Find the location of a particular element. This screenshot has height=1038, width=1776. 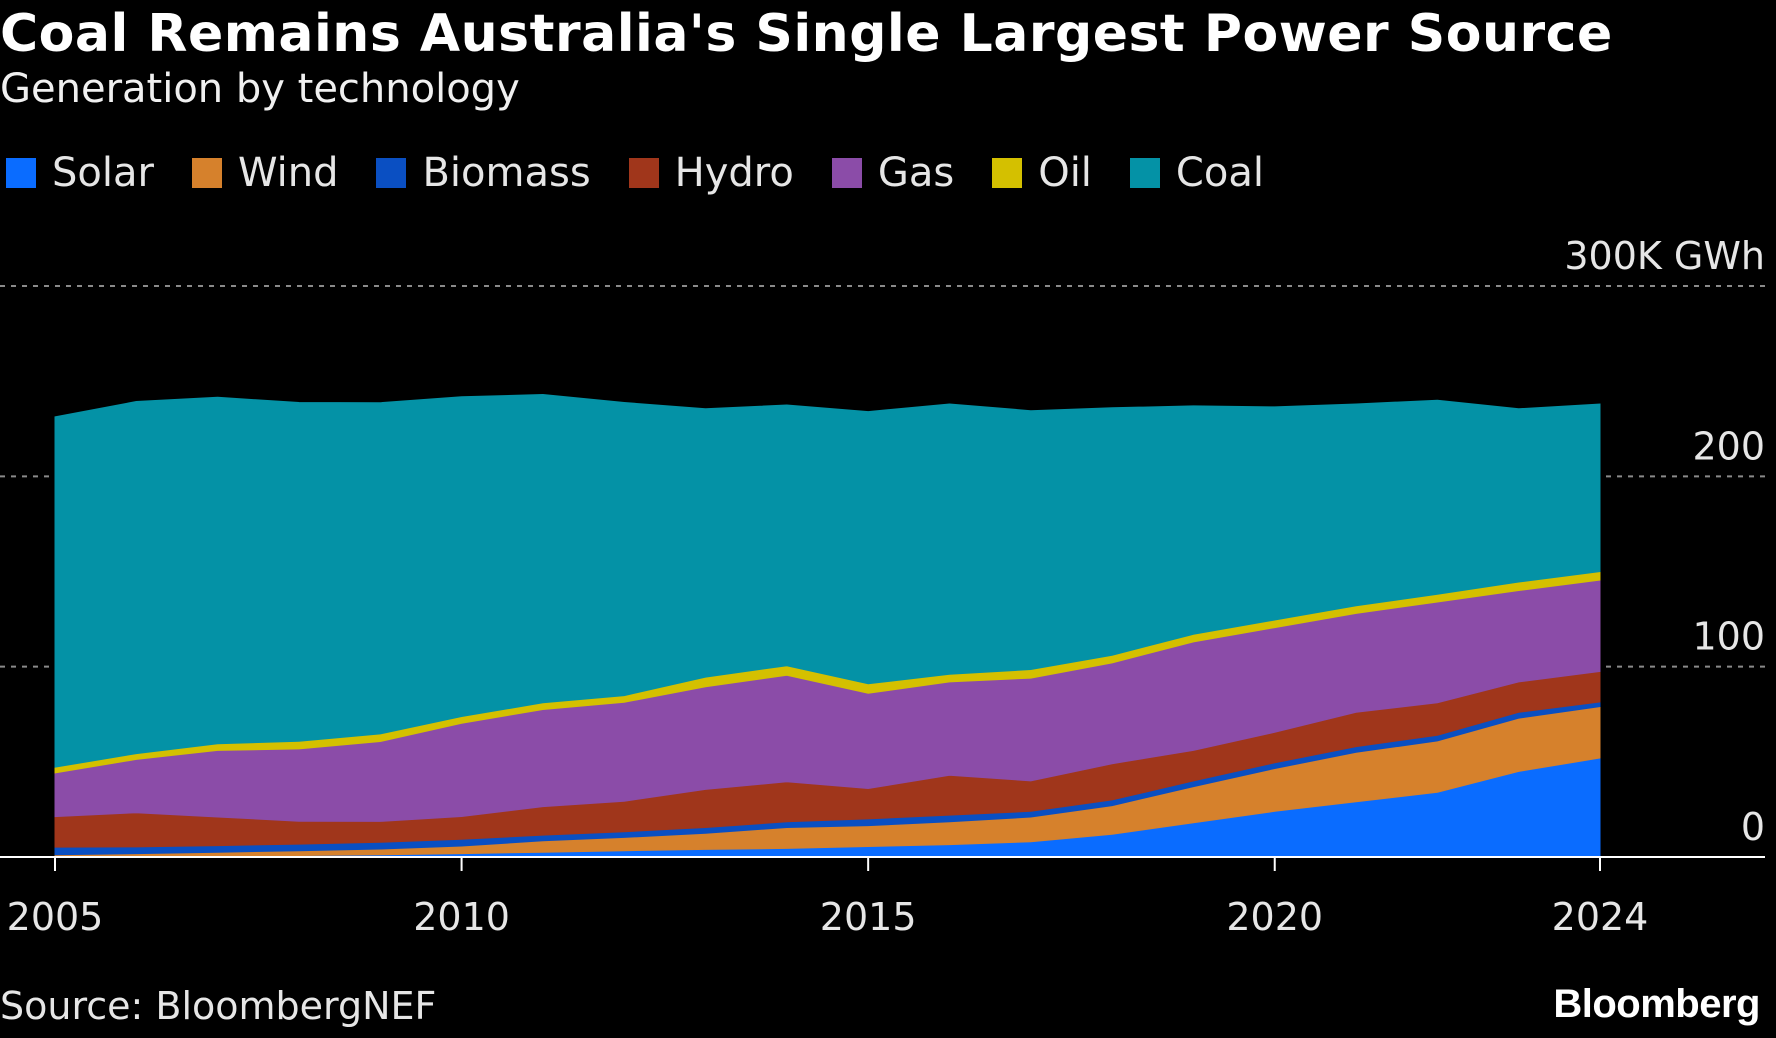

legend-swatch-coal is located at coordinates (1144, 173).